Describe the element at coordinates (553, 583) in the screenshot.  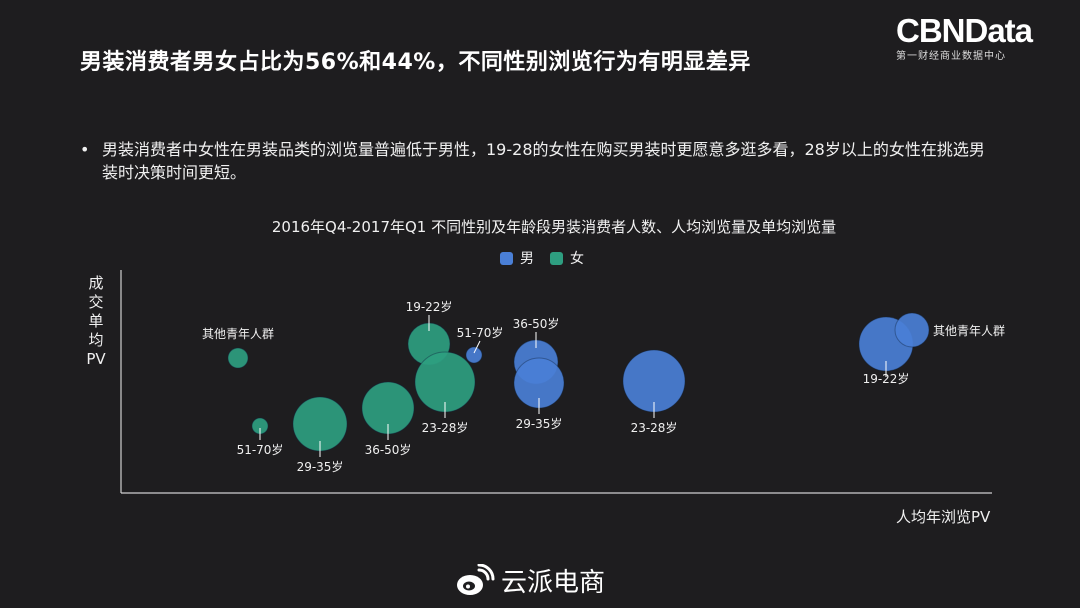
I see `watermark-text: 云派电商` at that location.